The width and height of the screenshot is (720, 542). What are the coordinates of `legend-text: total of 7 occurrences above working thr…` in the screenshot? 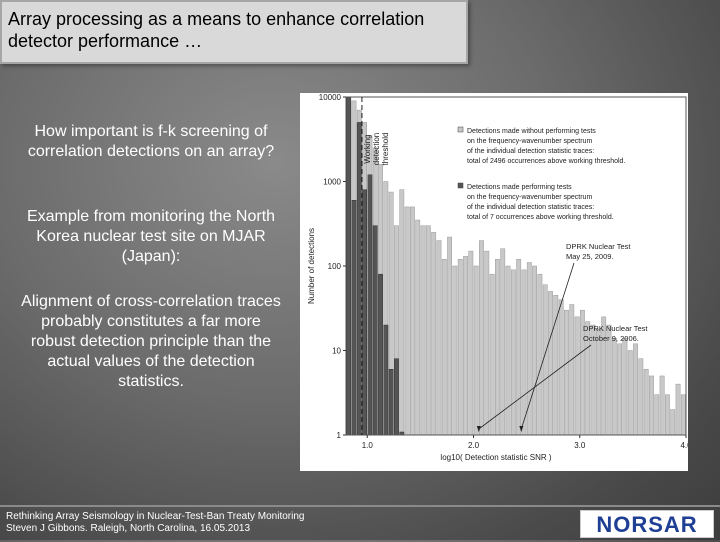 It's located at (540, 217).